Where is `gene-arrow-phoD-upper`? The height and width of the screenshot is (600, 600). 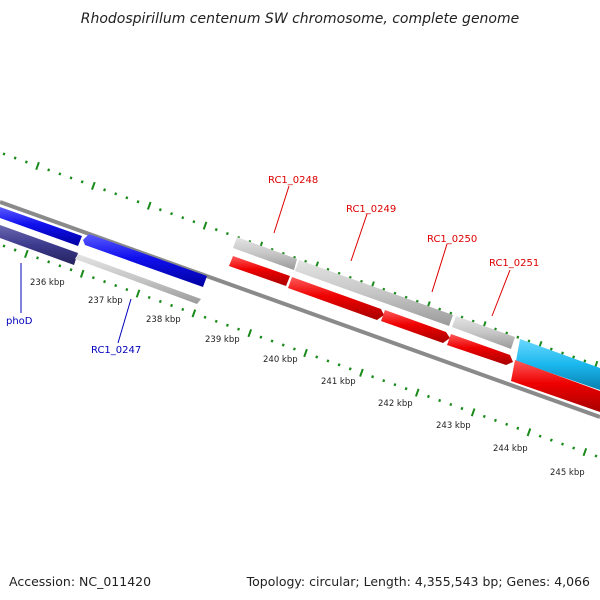 gene-arrow-phoD-upper is located at coordinates (41, 226).